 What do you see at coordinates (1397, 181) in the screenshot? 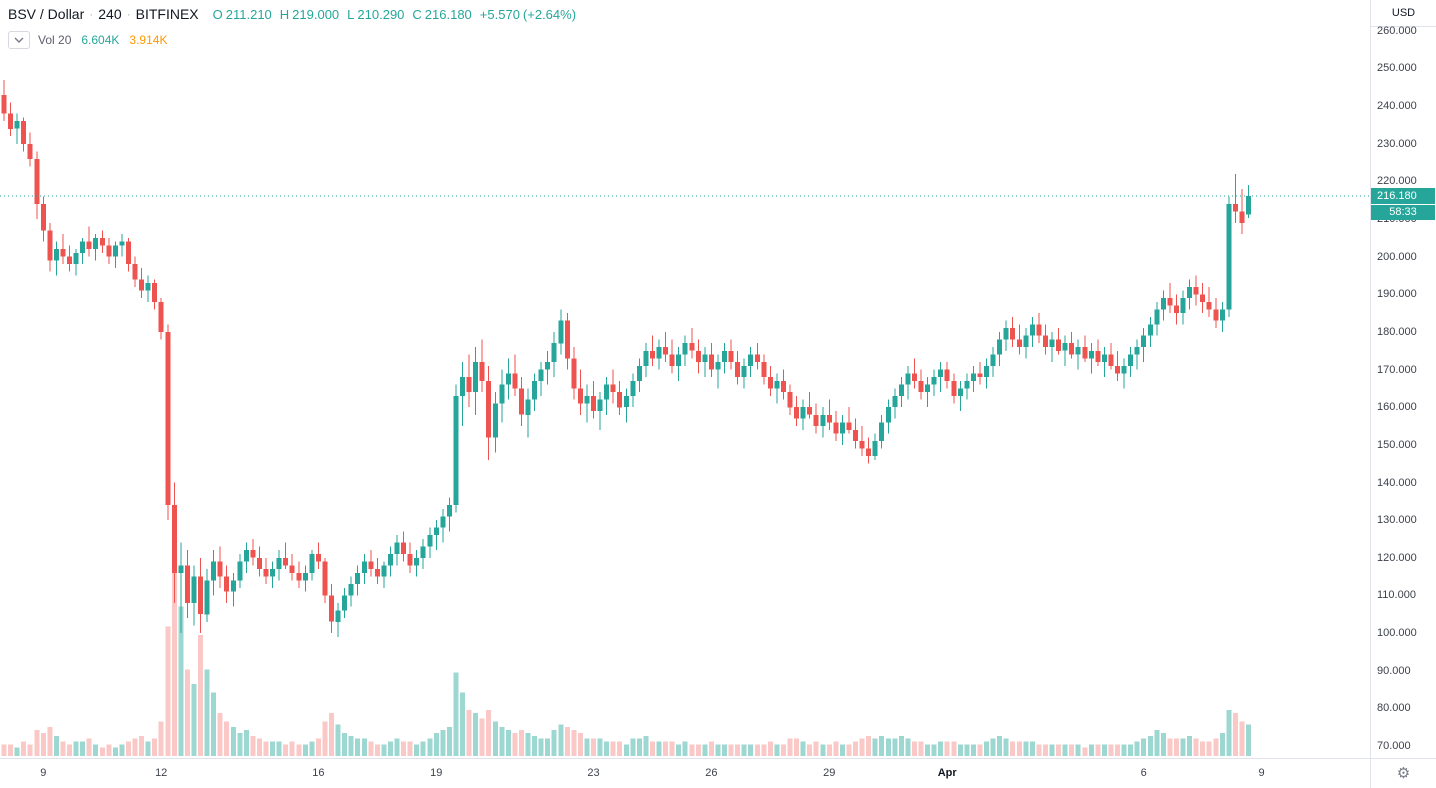
I see `price-axis-label: 220.000` at bounding box center [1397, 181].